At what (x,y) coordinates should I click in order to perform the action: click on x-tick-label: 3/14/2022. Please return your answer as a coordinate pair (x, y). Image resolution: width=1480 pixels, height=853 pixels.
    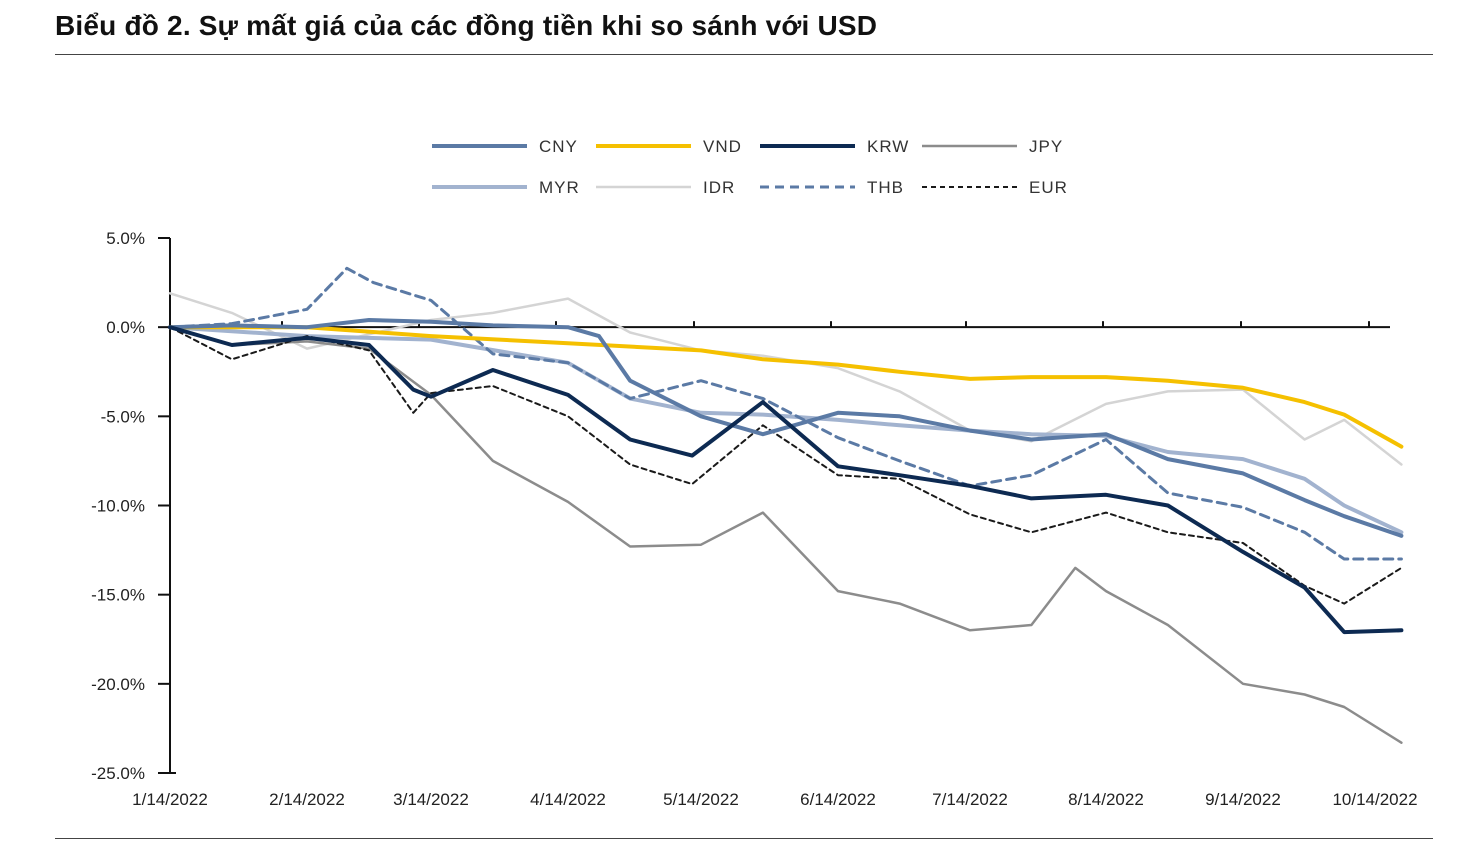
    Looking at the image, I should click on (431, 799).